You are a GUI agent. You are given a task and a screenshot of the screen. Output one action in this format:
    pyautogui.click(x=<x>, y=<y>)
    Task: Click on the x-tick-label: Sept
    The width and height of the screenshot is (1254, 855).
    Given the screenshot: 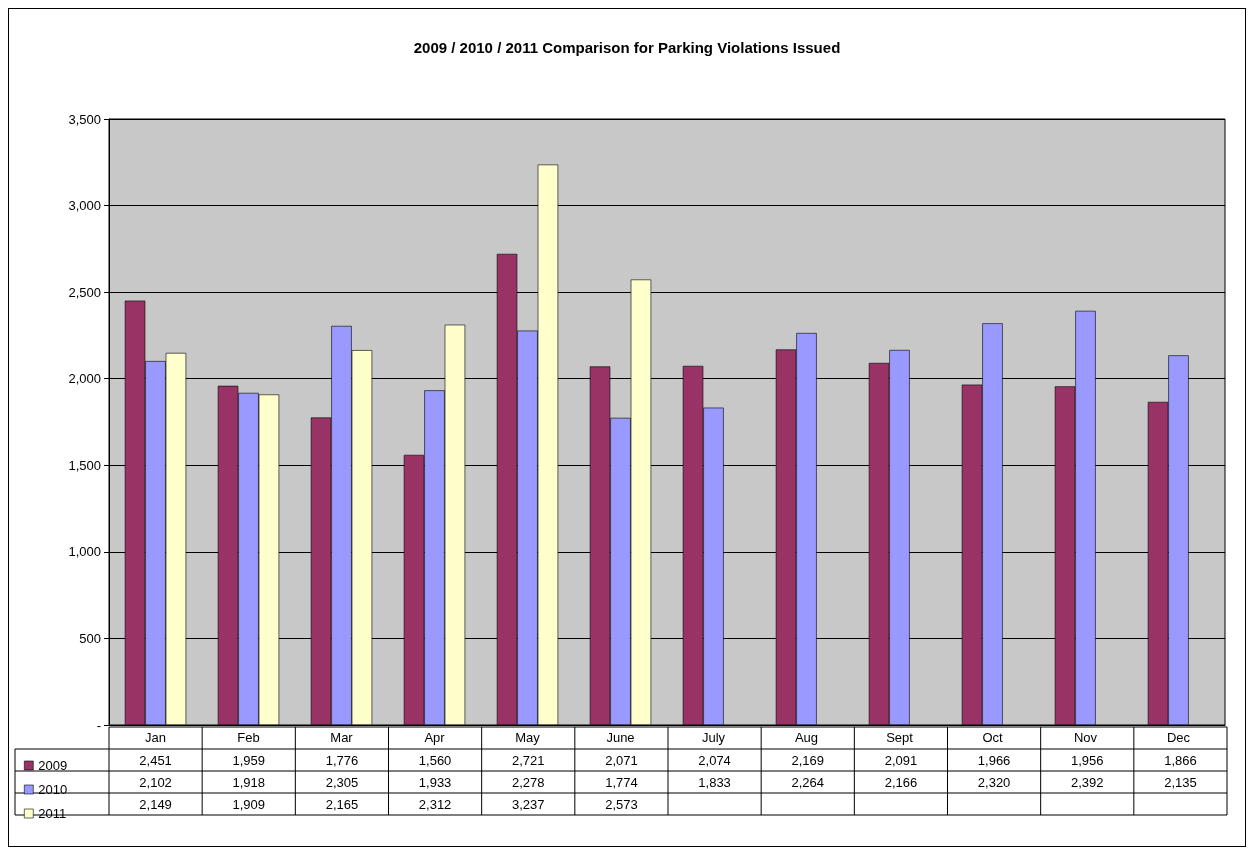 What is the action you would take?
    pyautogui.click(x=900, y=737)
    